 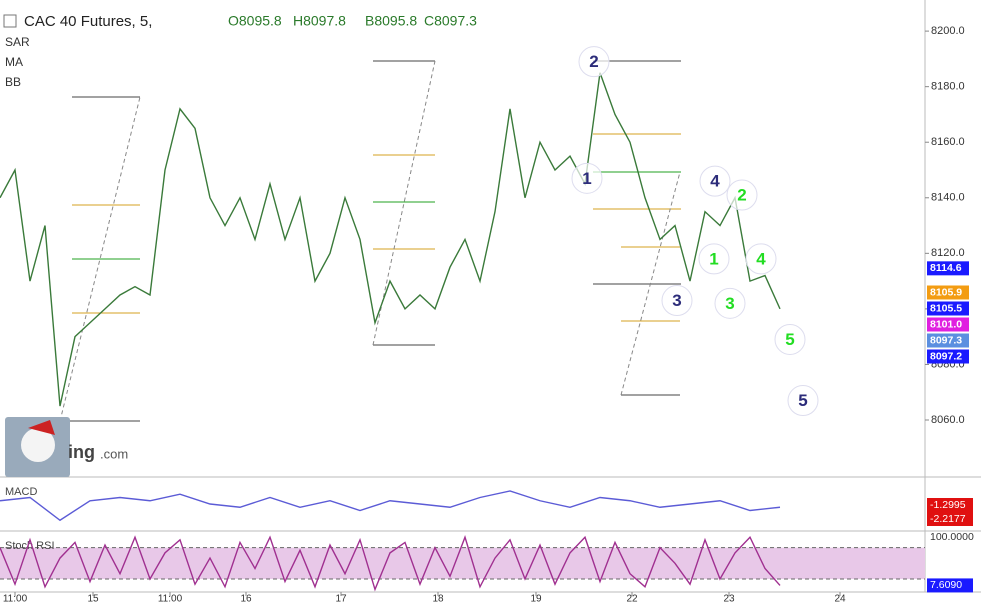 I want to click on x-tick-label: 17, so click(x=341, y=599).